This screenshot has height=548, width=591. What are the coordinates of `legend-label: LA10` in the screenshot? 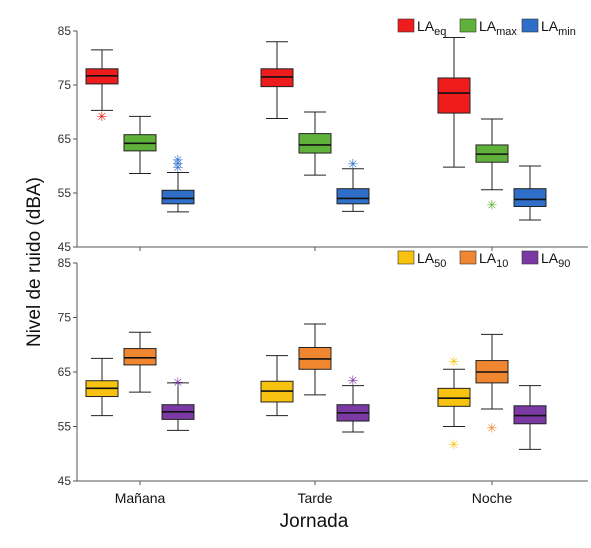 It's located at (493, 260).